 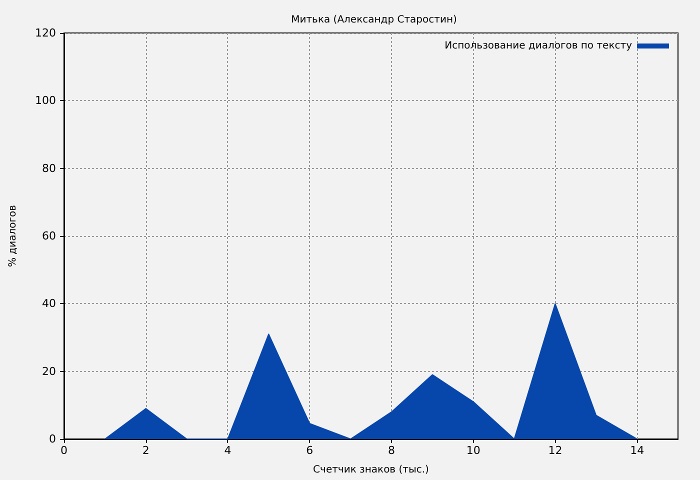 What do you see at coordinates (64, 450) in the screenshot?
I see `x-tick-label: 0` at bounding box center [64, 450].